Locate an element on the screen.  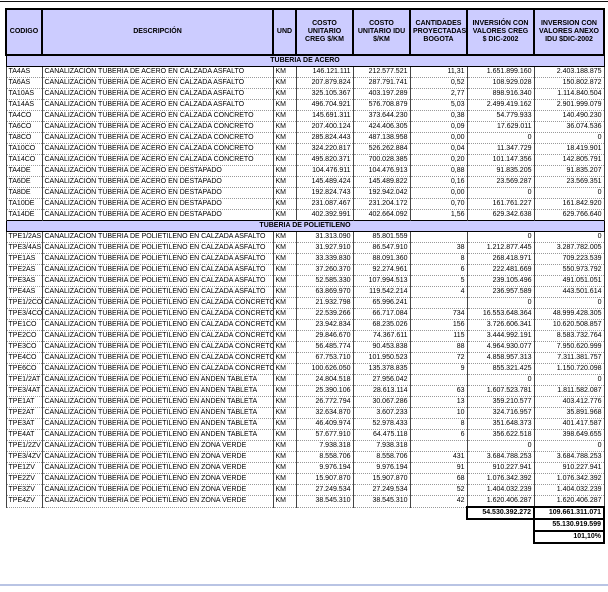
creg-unit-cost-cell: 26.772.794 is located at coordinates (324, 402).